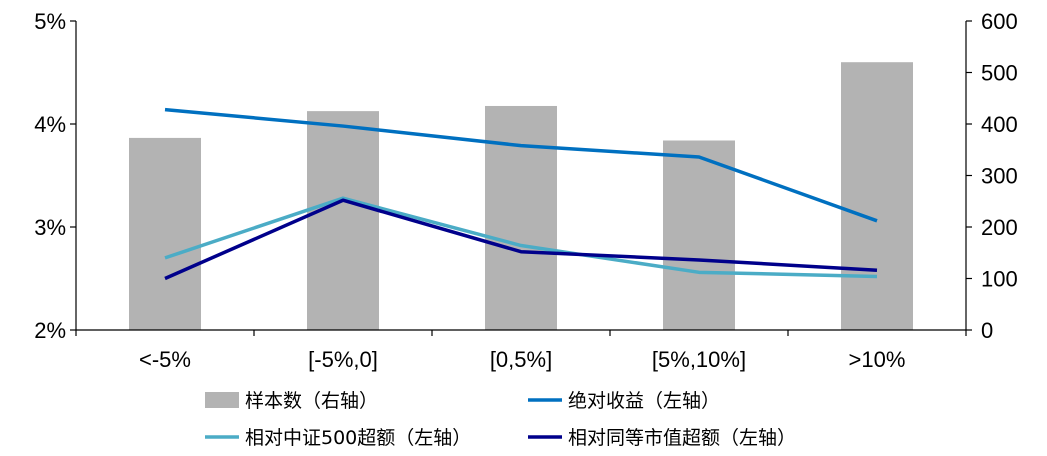 The height and width of the screenshot is (456, 1047). Describe the element at coordinates (50, 330) in the screenshot. I see `left-axis-tick-label: 2%` at that location.